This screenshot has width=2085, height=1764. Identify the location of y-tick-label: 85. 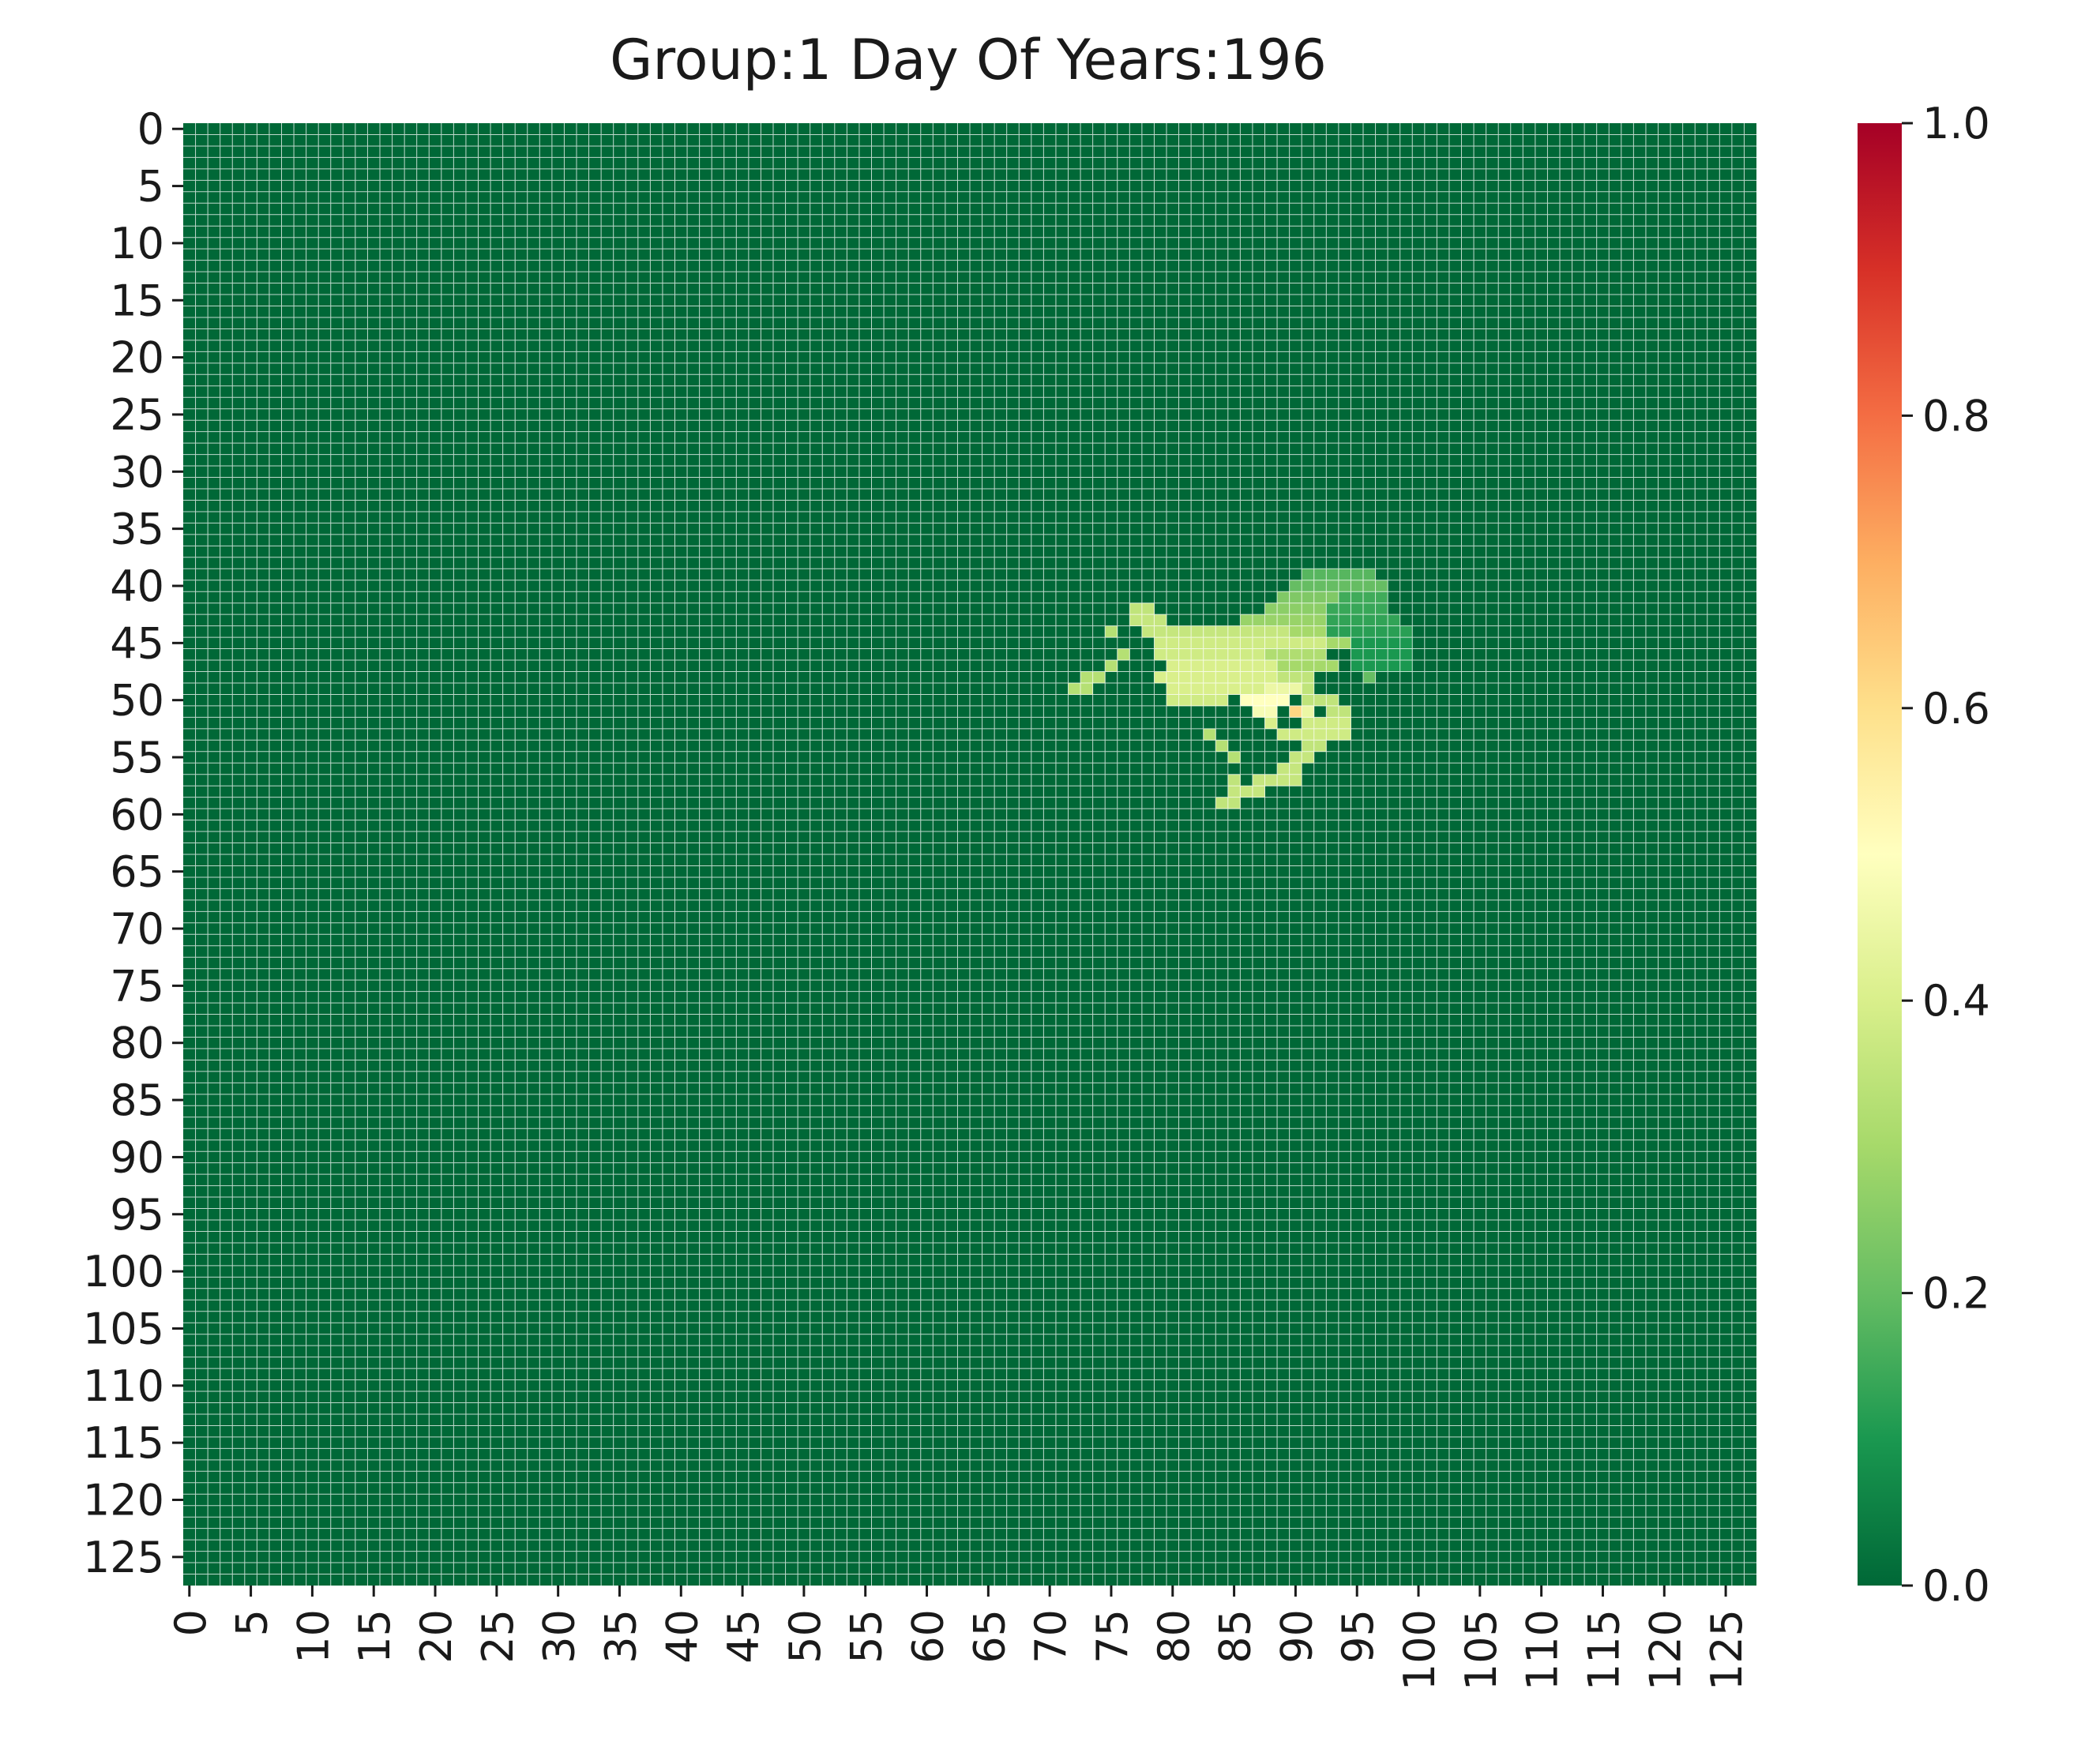
(137, 1100).